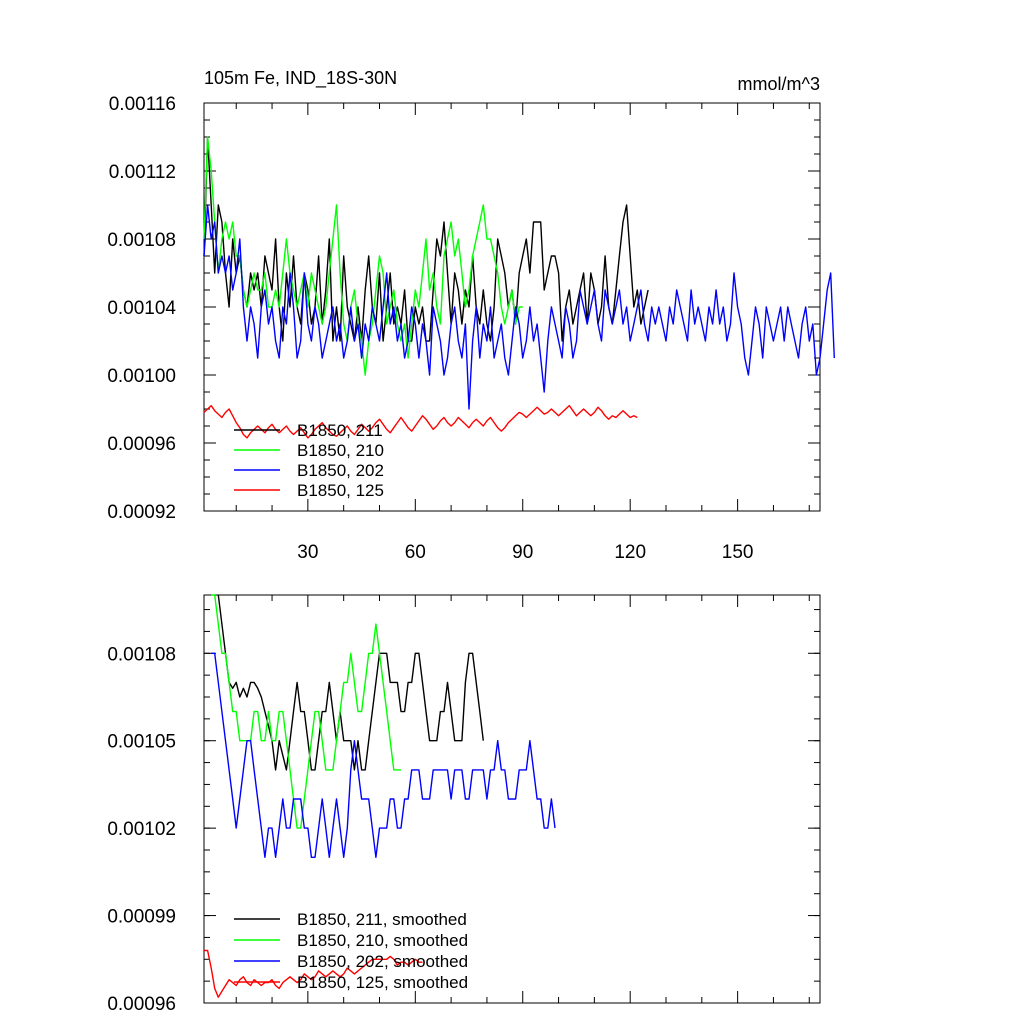 The image size is (1024, 1024). Describe the element at coordinates (630, 552) in the screenshot. I see `panel1-xtick-label: 120` at that location.